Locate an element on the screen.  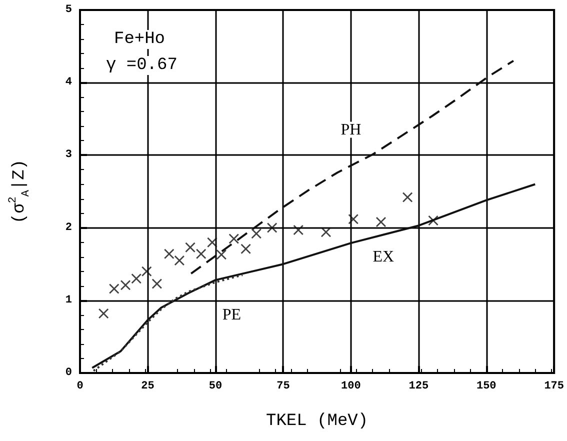
annotation: PH is located at coordinates (351, 129).